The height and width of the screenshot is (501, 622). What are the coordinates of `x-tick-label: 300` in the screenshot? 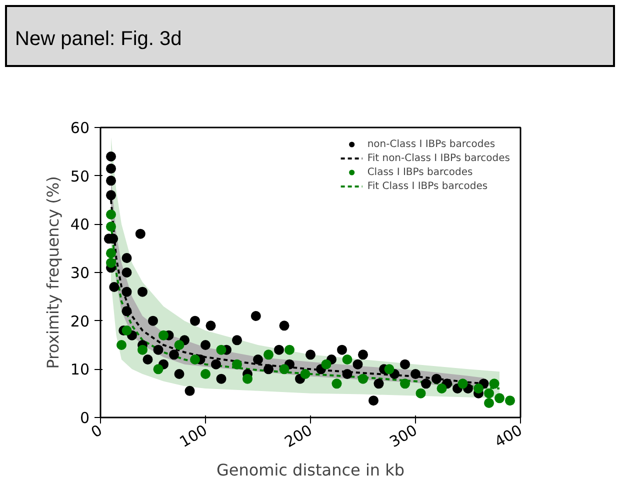 It's located at (403, 436).